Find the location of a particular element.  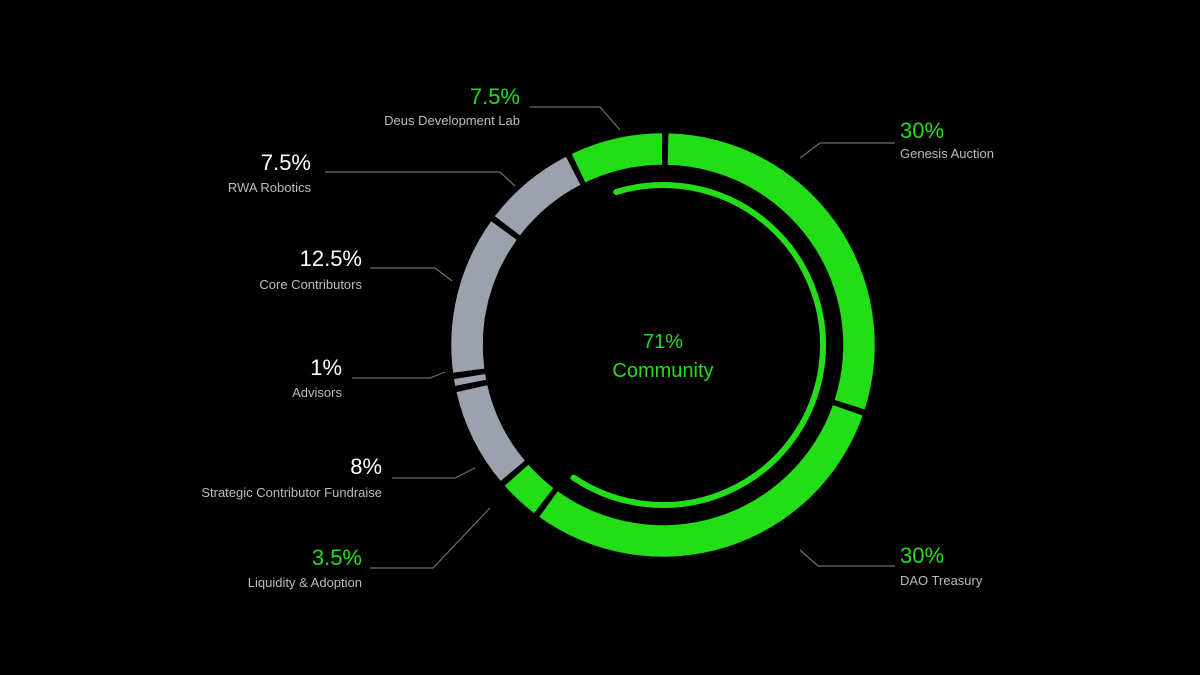

segment-percent-6: 7.5% is located at coordinates (286, 162).